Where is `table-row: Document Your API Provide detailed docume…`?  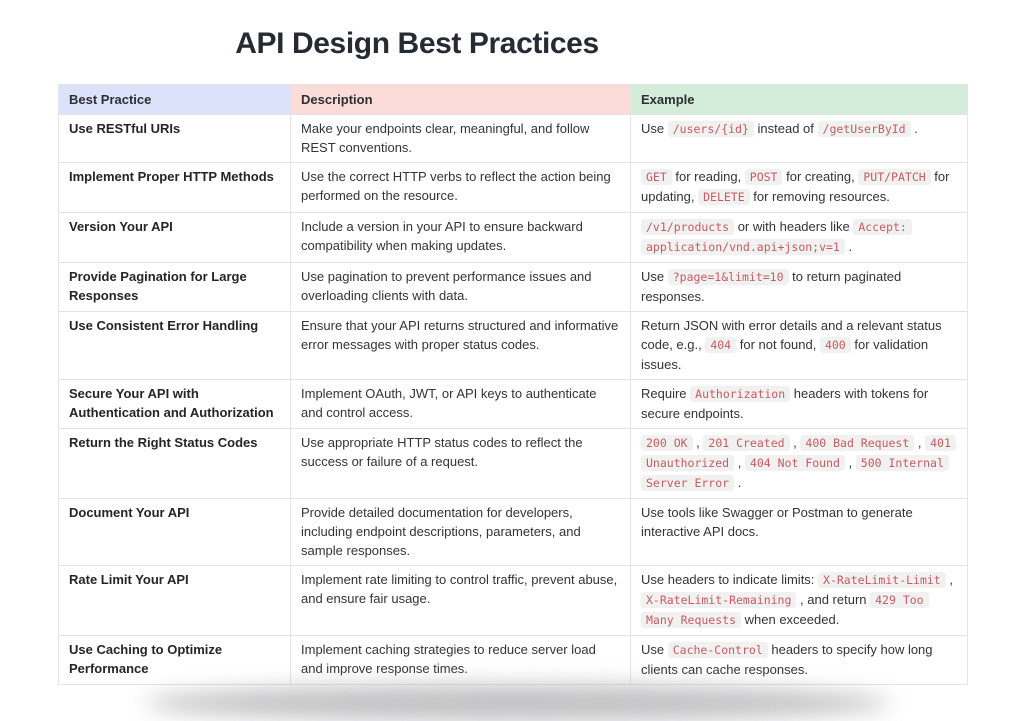
table-row: Document Your API Provide detailed docume… is located at coordinates (513, 532).